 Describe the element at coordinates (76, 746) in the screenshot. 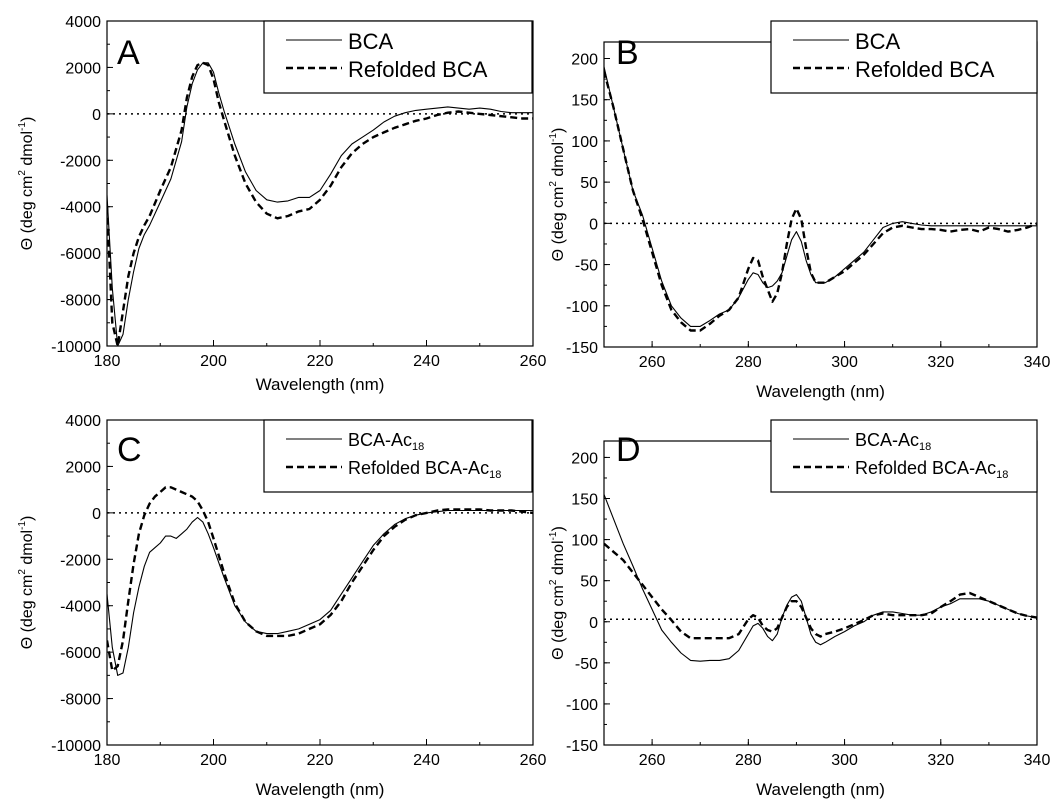

I see `y-tick-label: -10000` at that location.